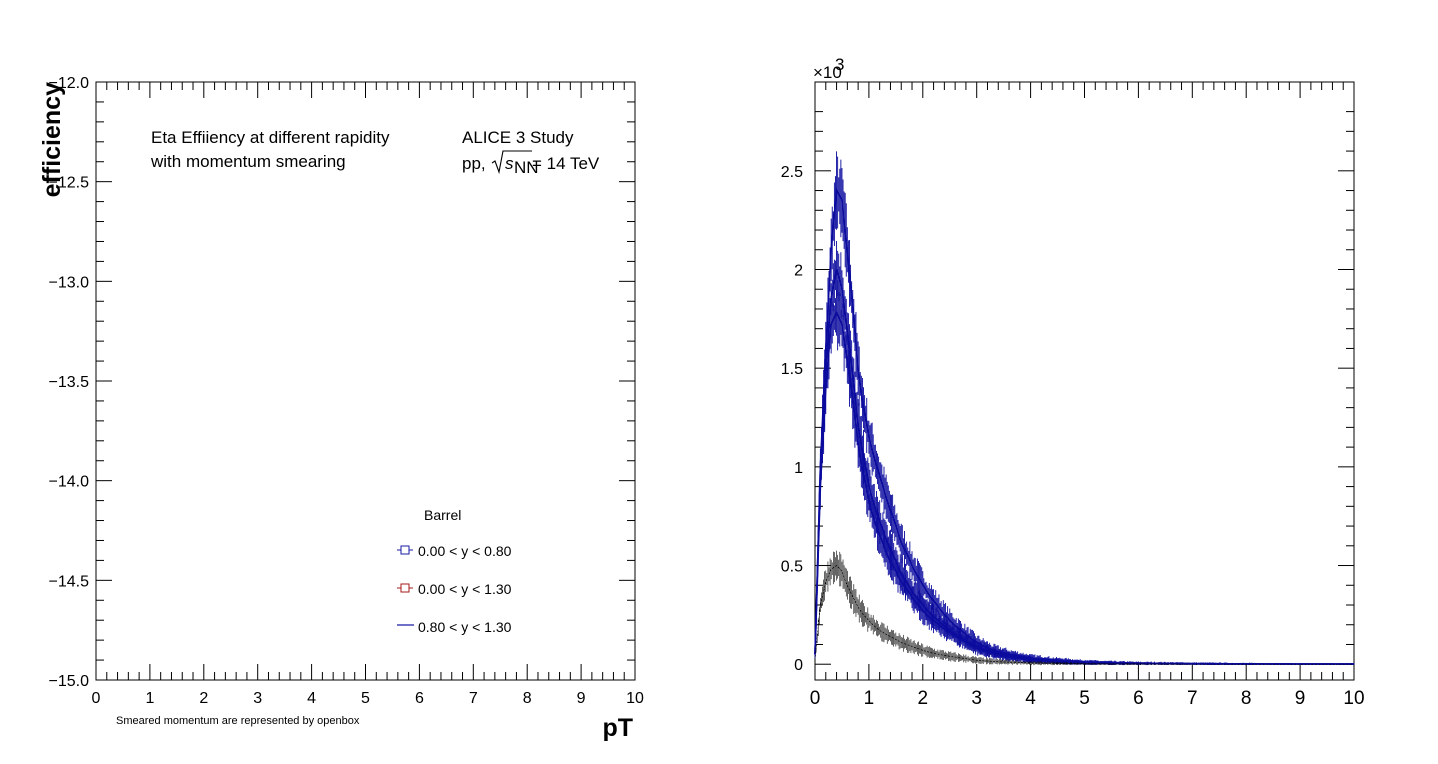 The image size is (1438, 764). What do you see at coordinates (581, 698) in the screenshot?
I see `left-x-tick-label: 9` at bounding box center [581, 698].